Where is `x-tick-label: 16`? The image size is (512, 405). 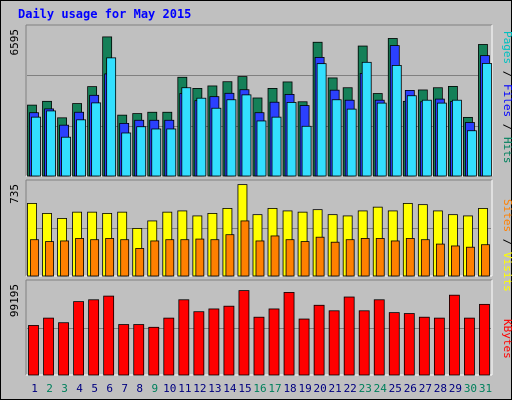
x-tick-label: 16 is located at coordinates (259, 388).